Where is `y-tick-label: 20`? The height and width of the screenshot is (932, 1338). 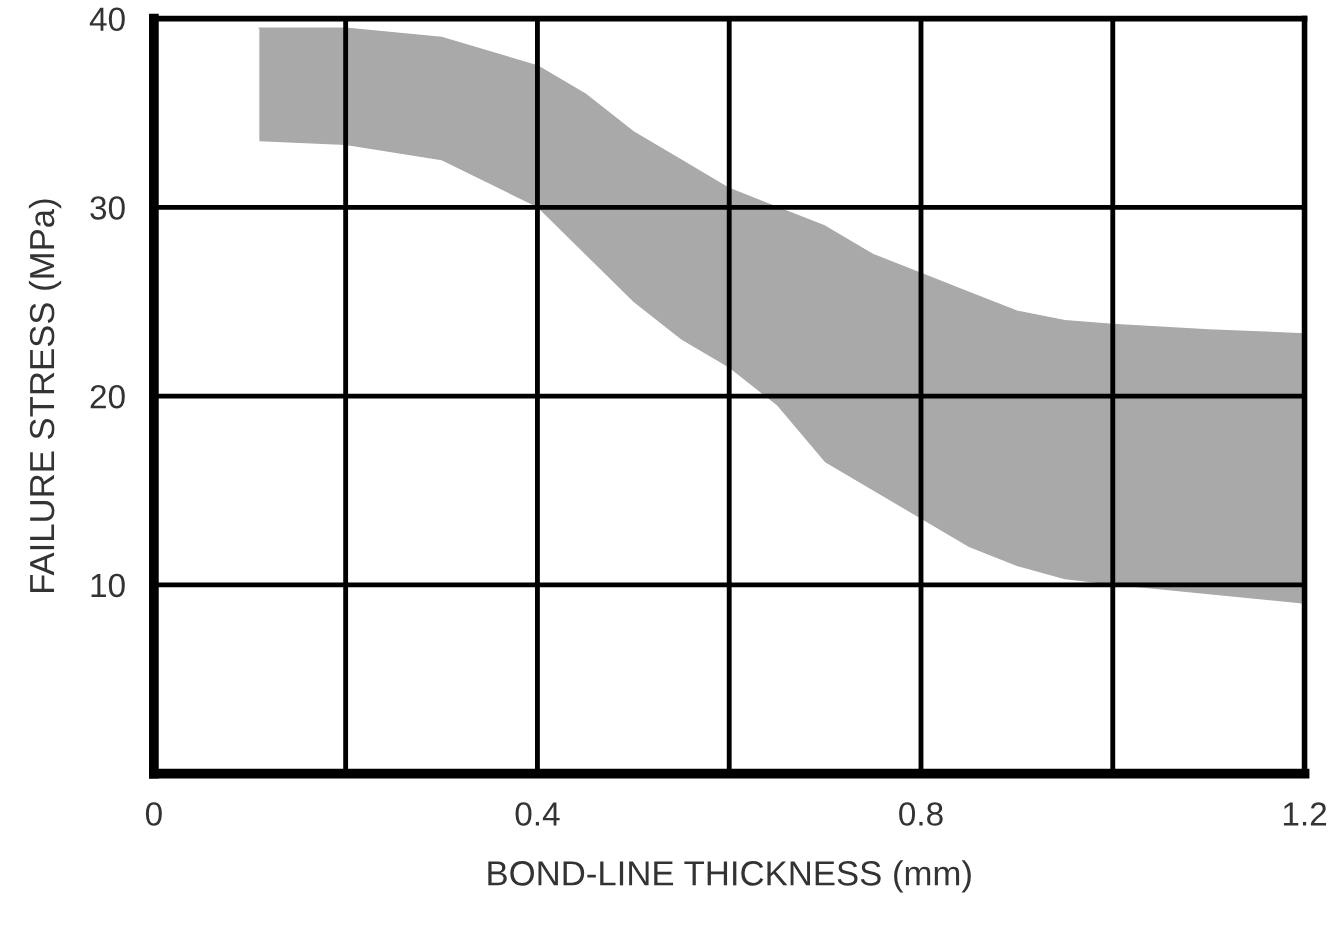 y-tick-label: 20 is located at coordinates (107, 396).